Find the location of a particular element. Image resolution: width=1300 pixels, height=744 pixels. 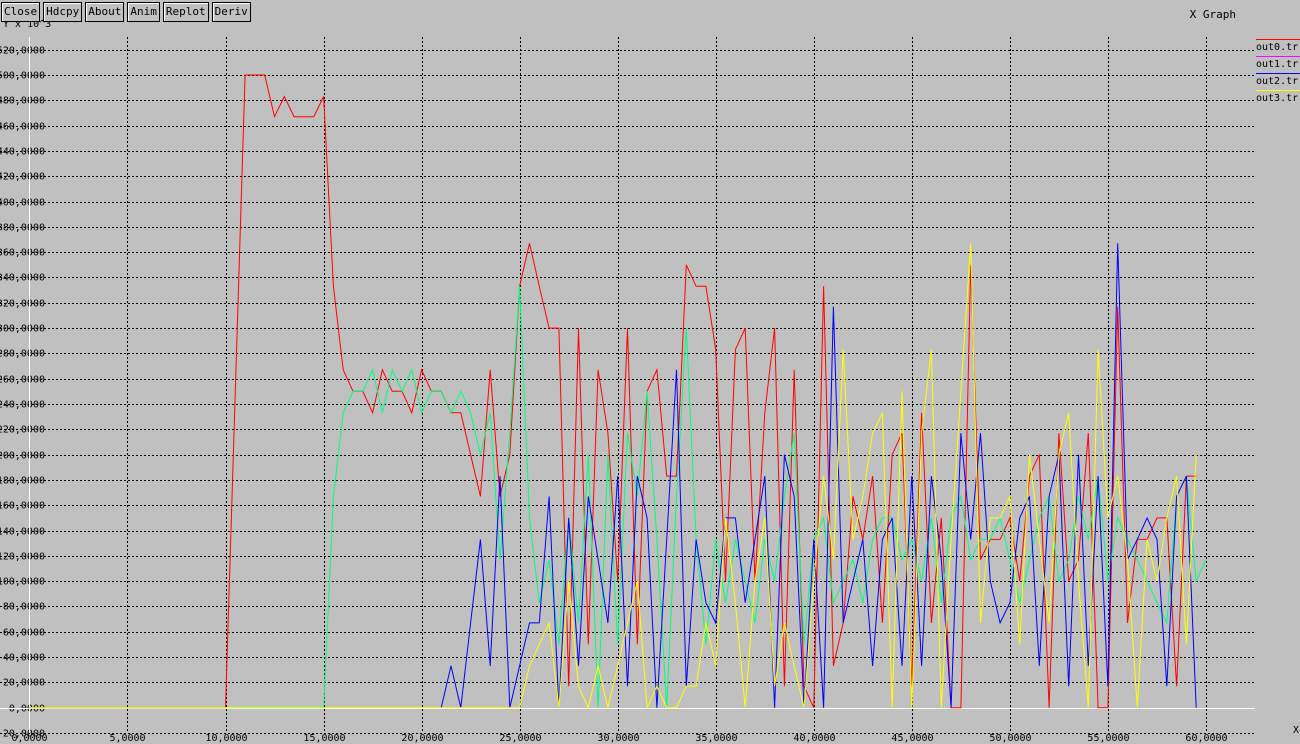

x-tick-label: 35,0000 is located at coordinates (716, 738).